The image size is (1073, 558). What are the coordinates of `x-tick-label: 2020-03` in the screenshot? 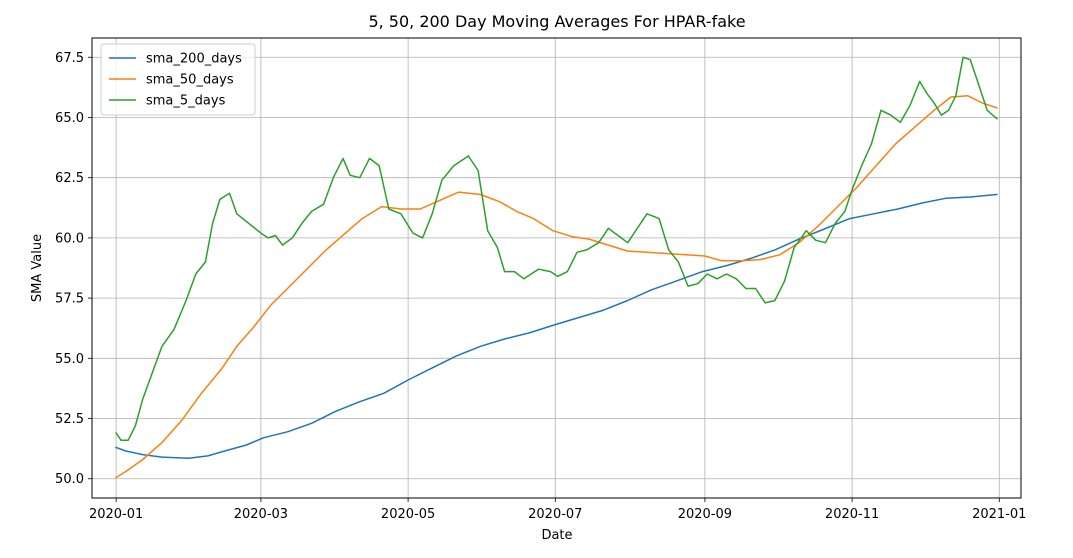 It's located at (261, 514).